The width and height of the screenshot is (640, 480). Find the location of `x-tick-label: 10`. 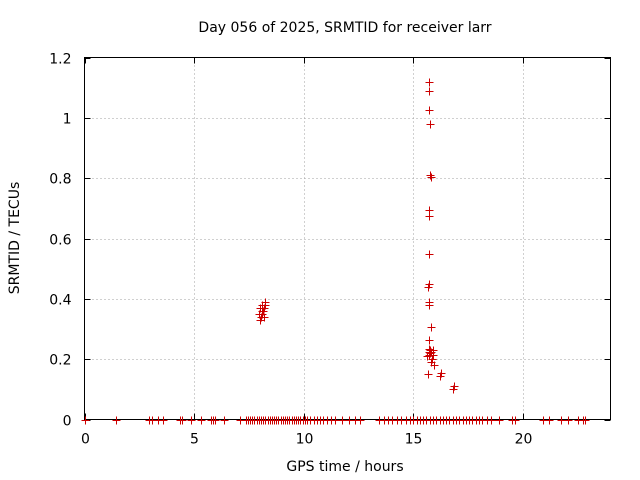

x-tick-label: 10 is located at coordinates (305, 440).